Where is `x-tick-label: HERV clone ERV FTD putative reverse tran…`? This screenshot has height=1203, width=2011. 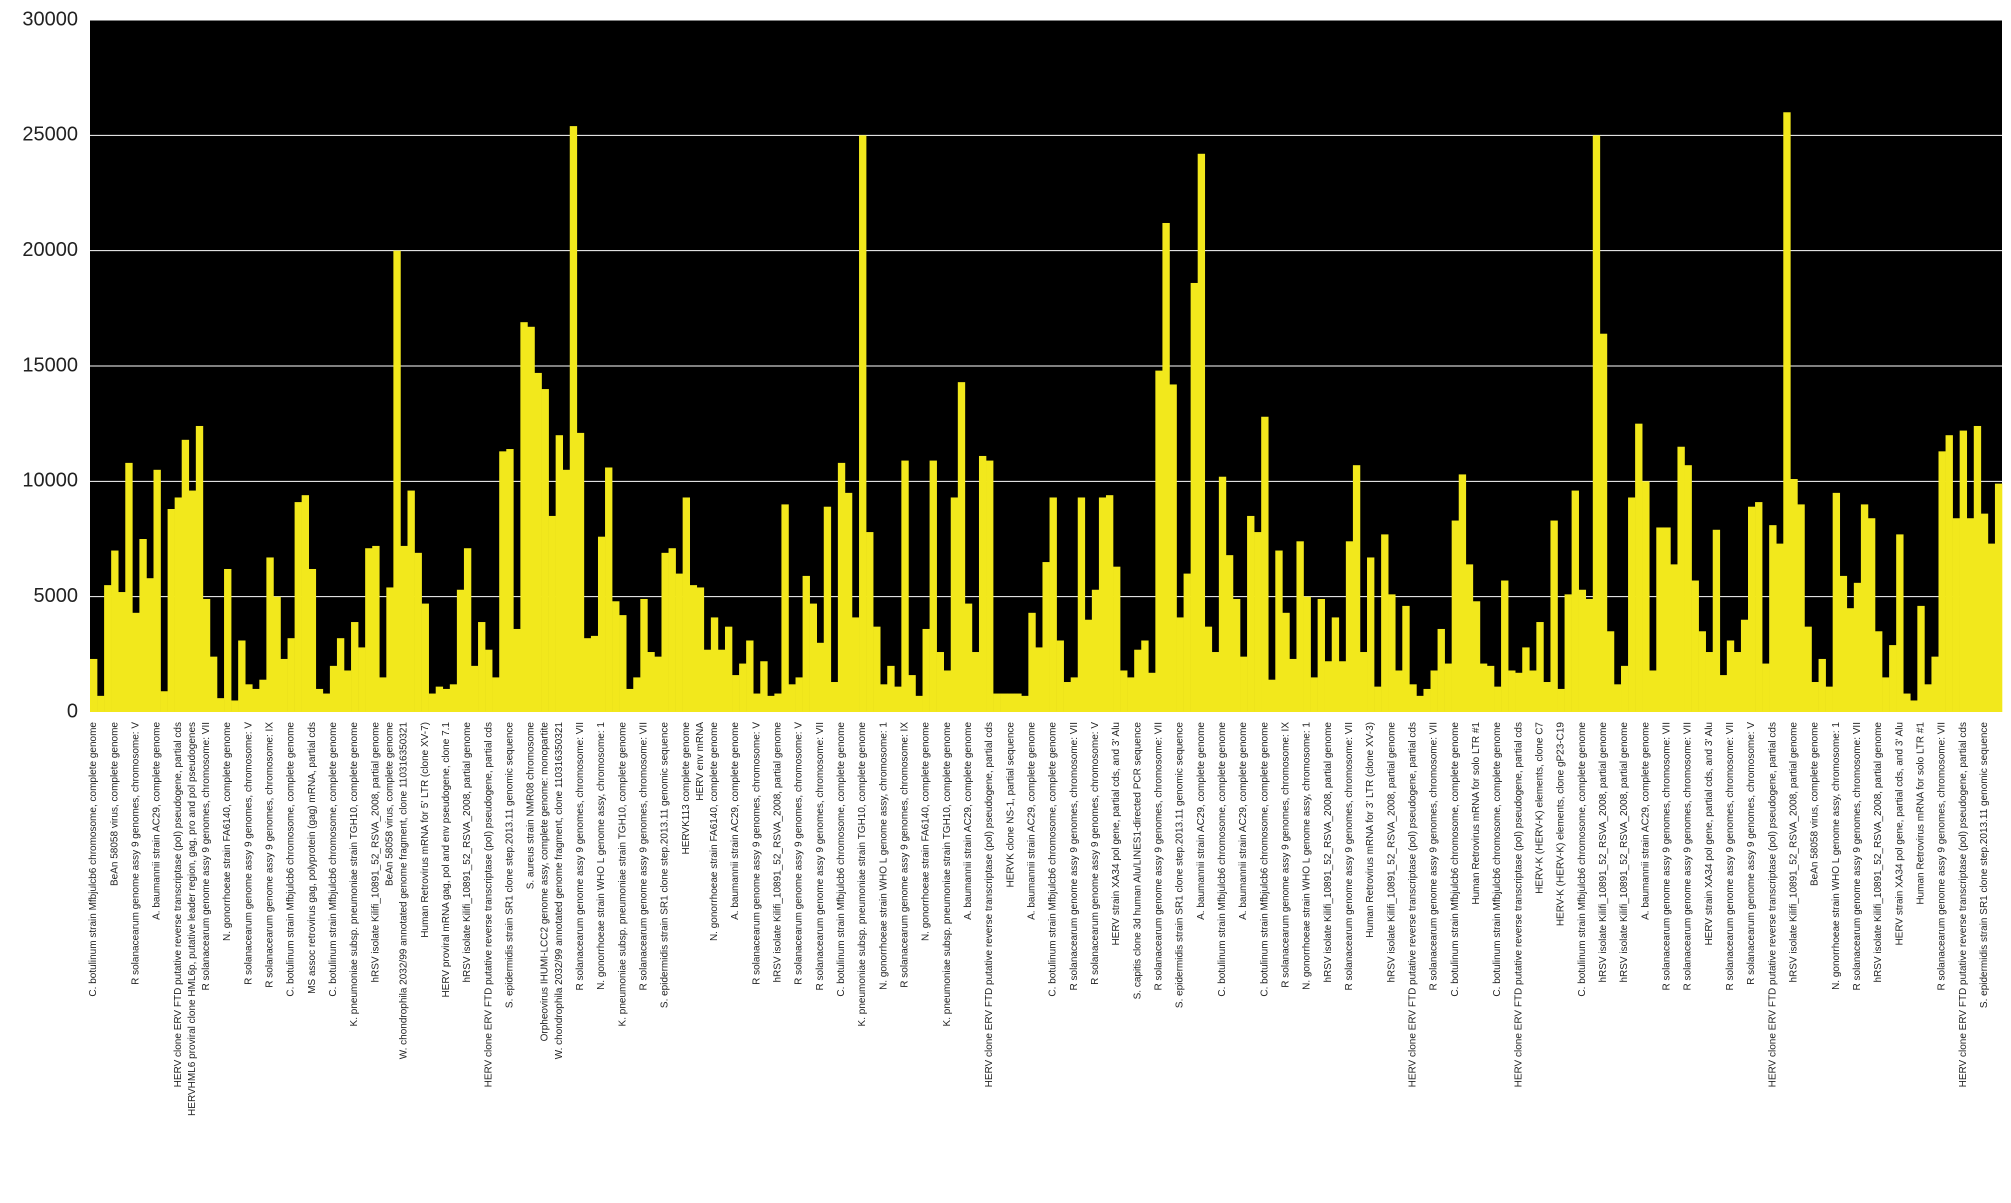 x-tick-label: HERV clone ERV FTD putative reverse tran… is located at coordinates (1413, 904).